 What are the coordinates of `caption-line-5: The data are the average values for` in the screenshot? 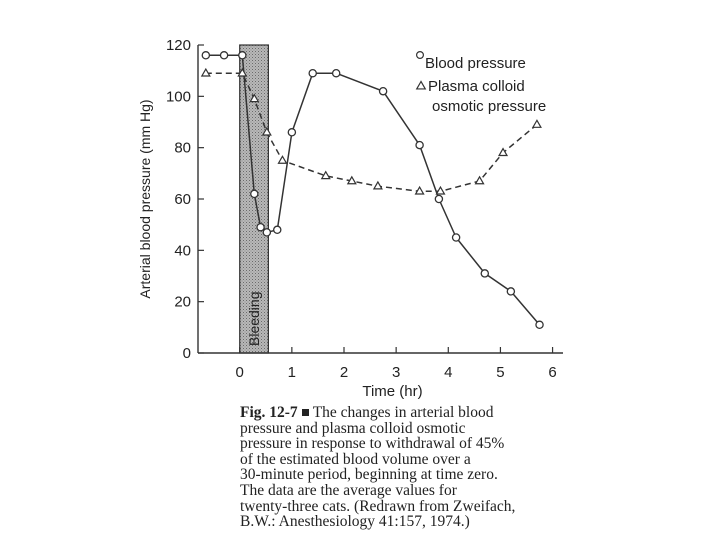 It's located at (348, 490).